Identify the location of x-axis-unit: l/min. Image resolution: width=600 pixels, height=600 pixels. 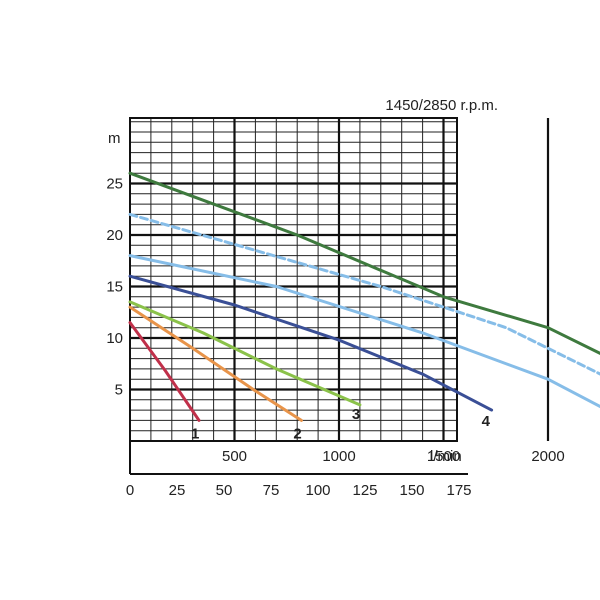
(446, 456).